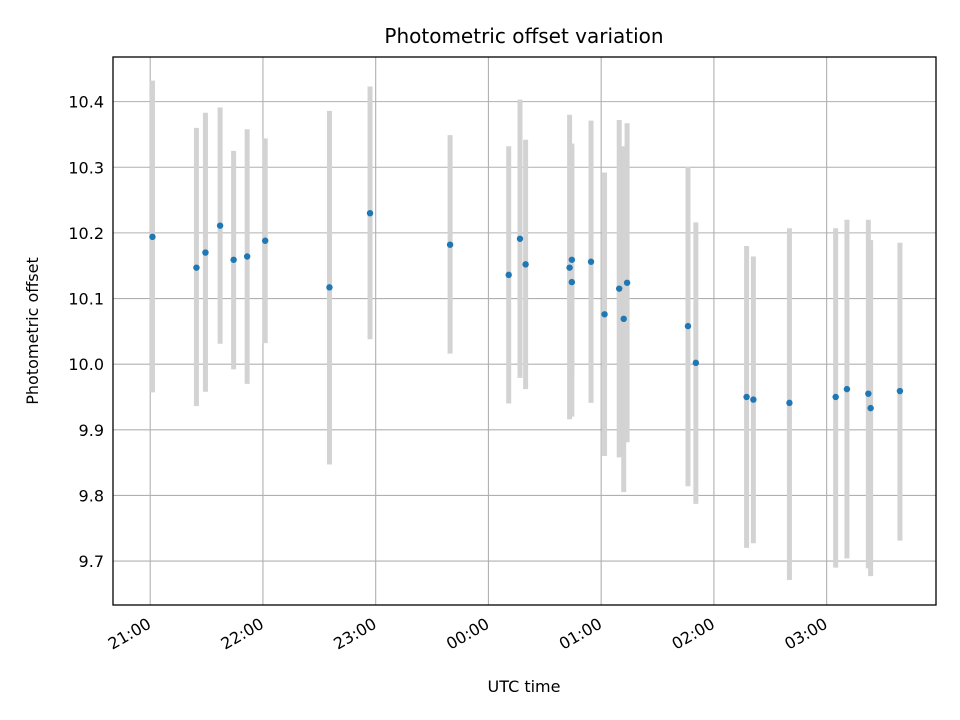 The width and height of the screenshot is (960, 720). What do you see at coordinates (86, 233) in the screenshot?
I see `y-tick-label: 10.2` at bounding box center [86, 233].